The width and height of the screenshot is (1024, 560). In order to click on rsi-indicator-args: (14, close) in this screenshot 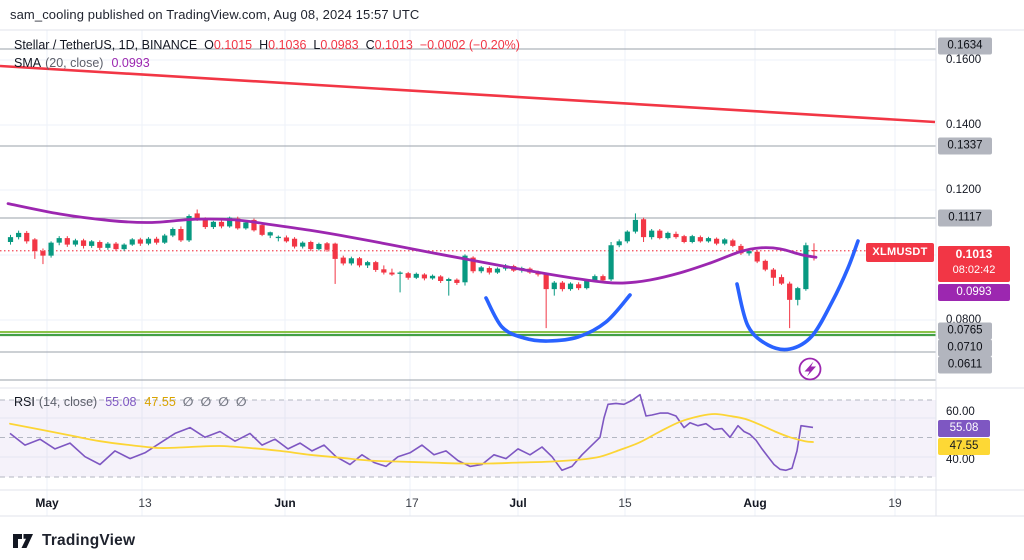, I will do `click(68, 402)`.